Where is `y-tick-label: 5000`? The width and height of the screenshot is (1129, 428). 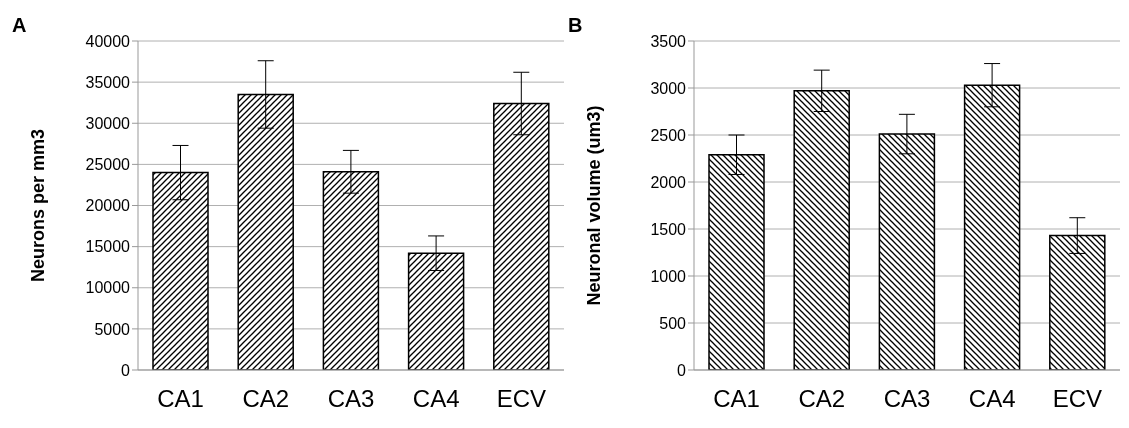 y-tick-label: 5000 is located at coordinates (112, 329).